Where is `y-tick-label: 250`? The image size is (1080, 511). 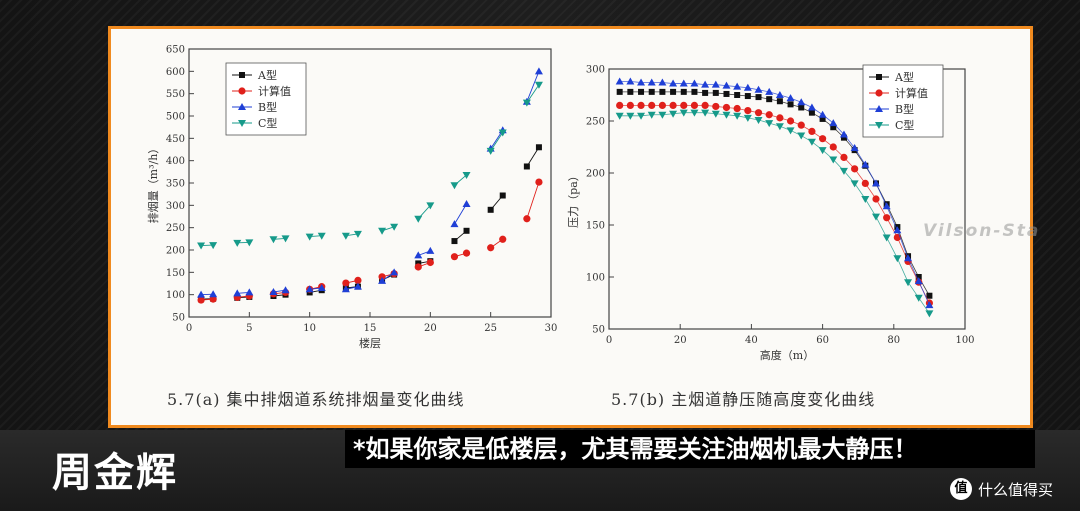
y-tick-label: 250 is located at coordinates (175, 228).